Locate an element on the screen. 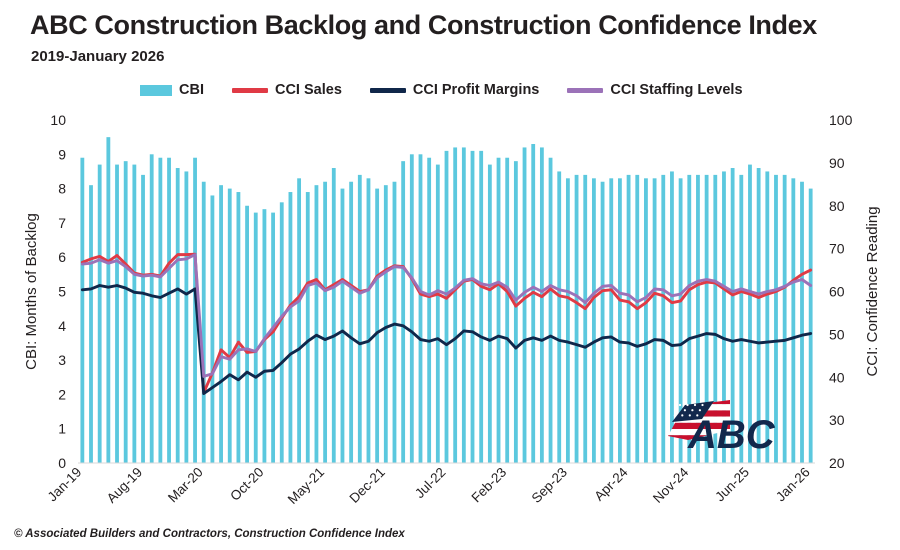 This screenshot has width=900, height=550. abc-logo-text: ABC is located at coordinates (731, 435).